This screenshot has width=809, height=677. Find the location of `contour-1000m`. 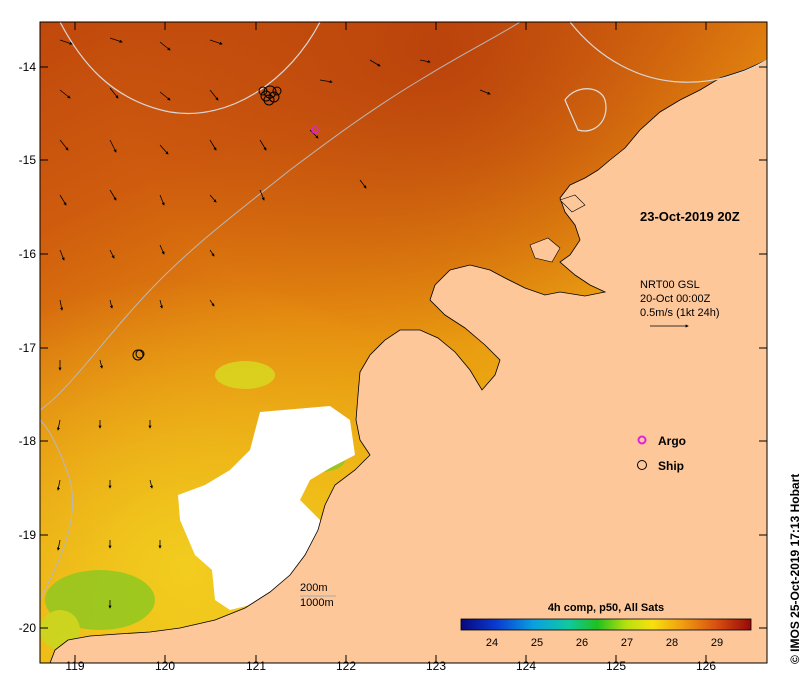

contour-1000m is located at coordinates (190, 68).